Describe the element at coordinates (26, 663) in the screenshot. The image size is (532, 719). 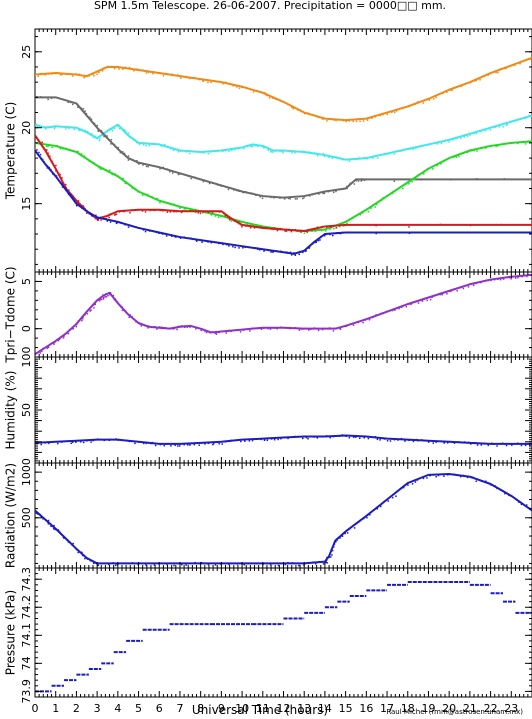
I see `y-tick-label: 74` at that location.